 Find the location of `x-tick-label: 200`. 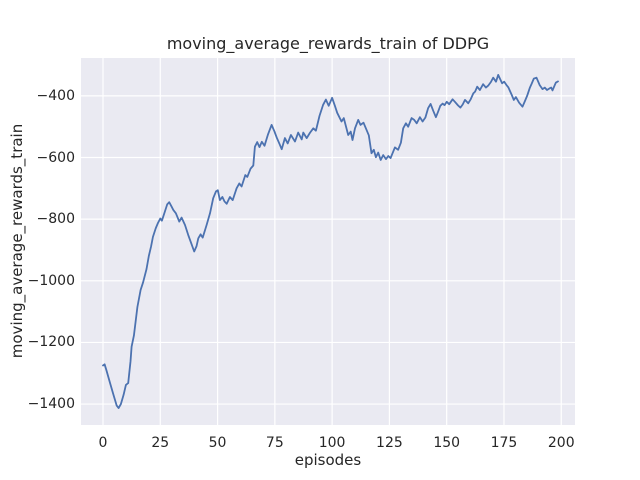

x-tick-label: 200 is located at coordinates (561, 443).